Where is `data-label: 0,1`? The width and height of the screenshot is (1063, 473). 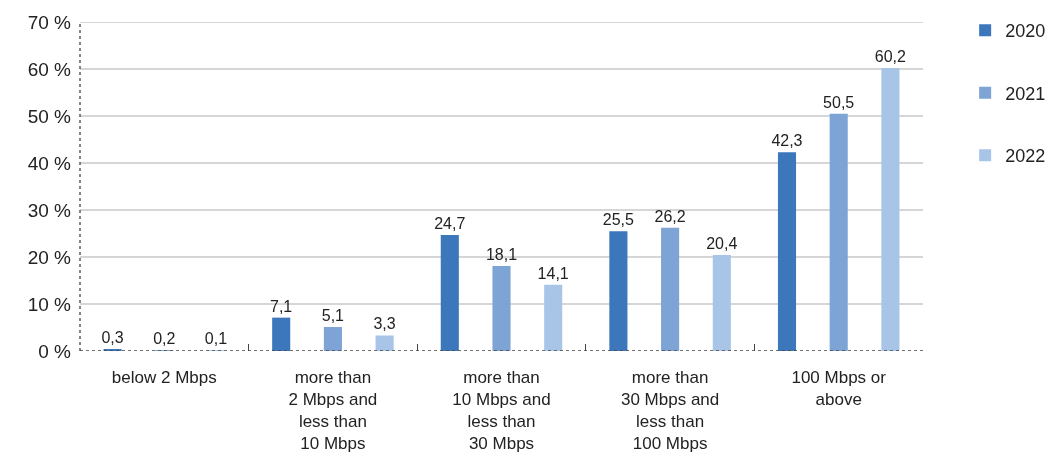 data-label: 0,1 is located at coordinates (216, 338).